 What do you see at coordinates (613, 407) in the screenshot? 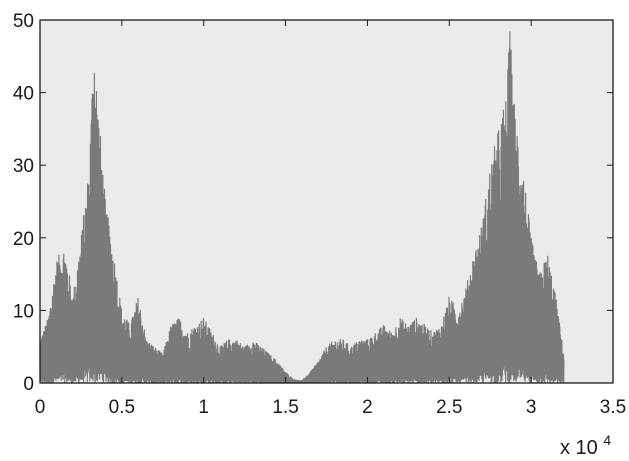
I see `x-tick-label: 3.5` at bounding box center [613, 407].